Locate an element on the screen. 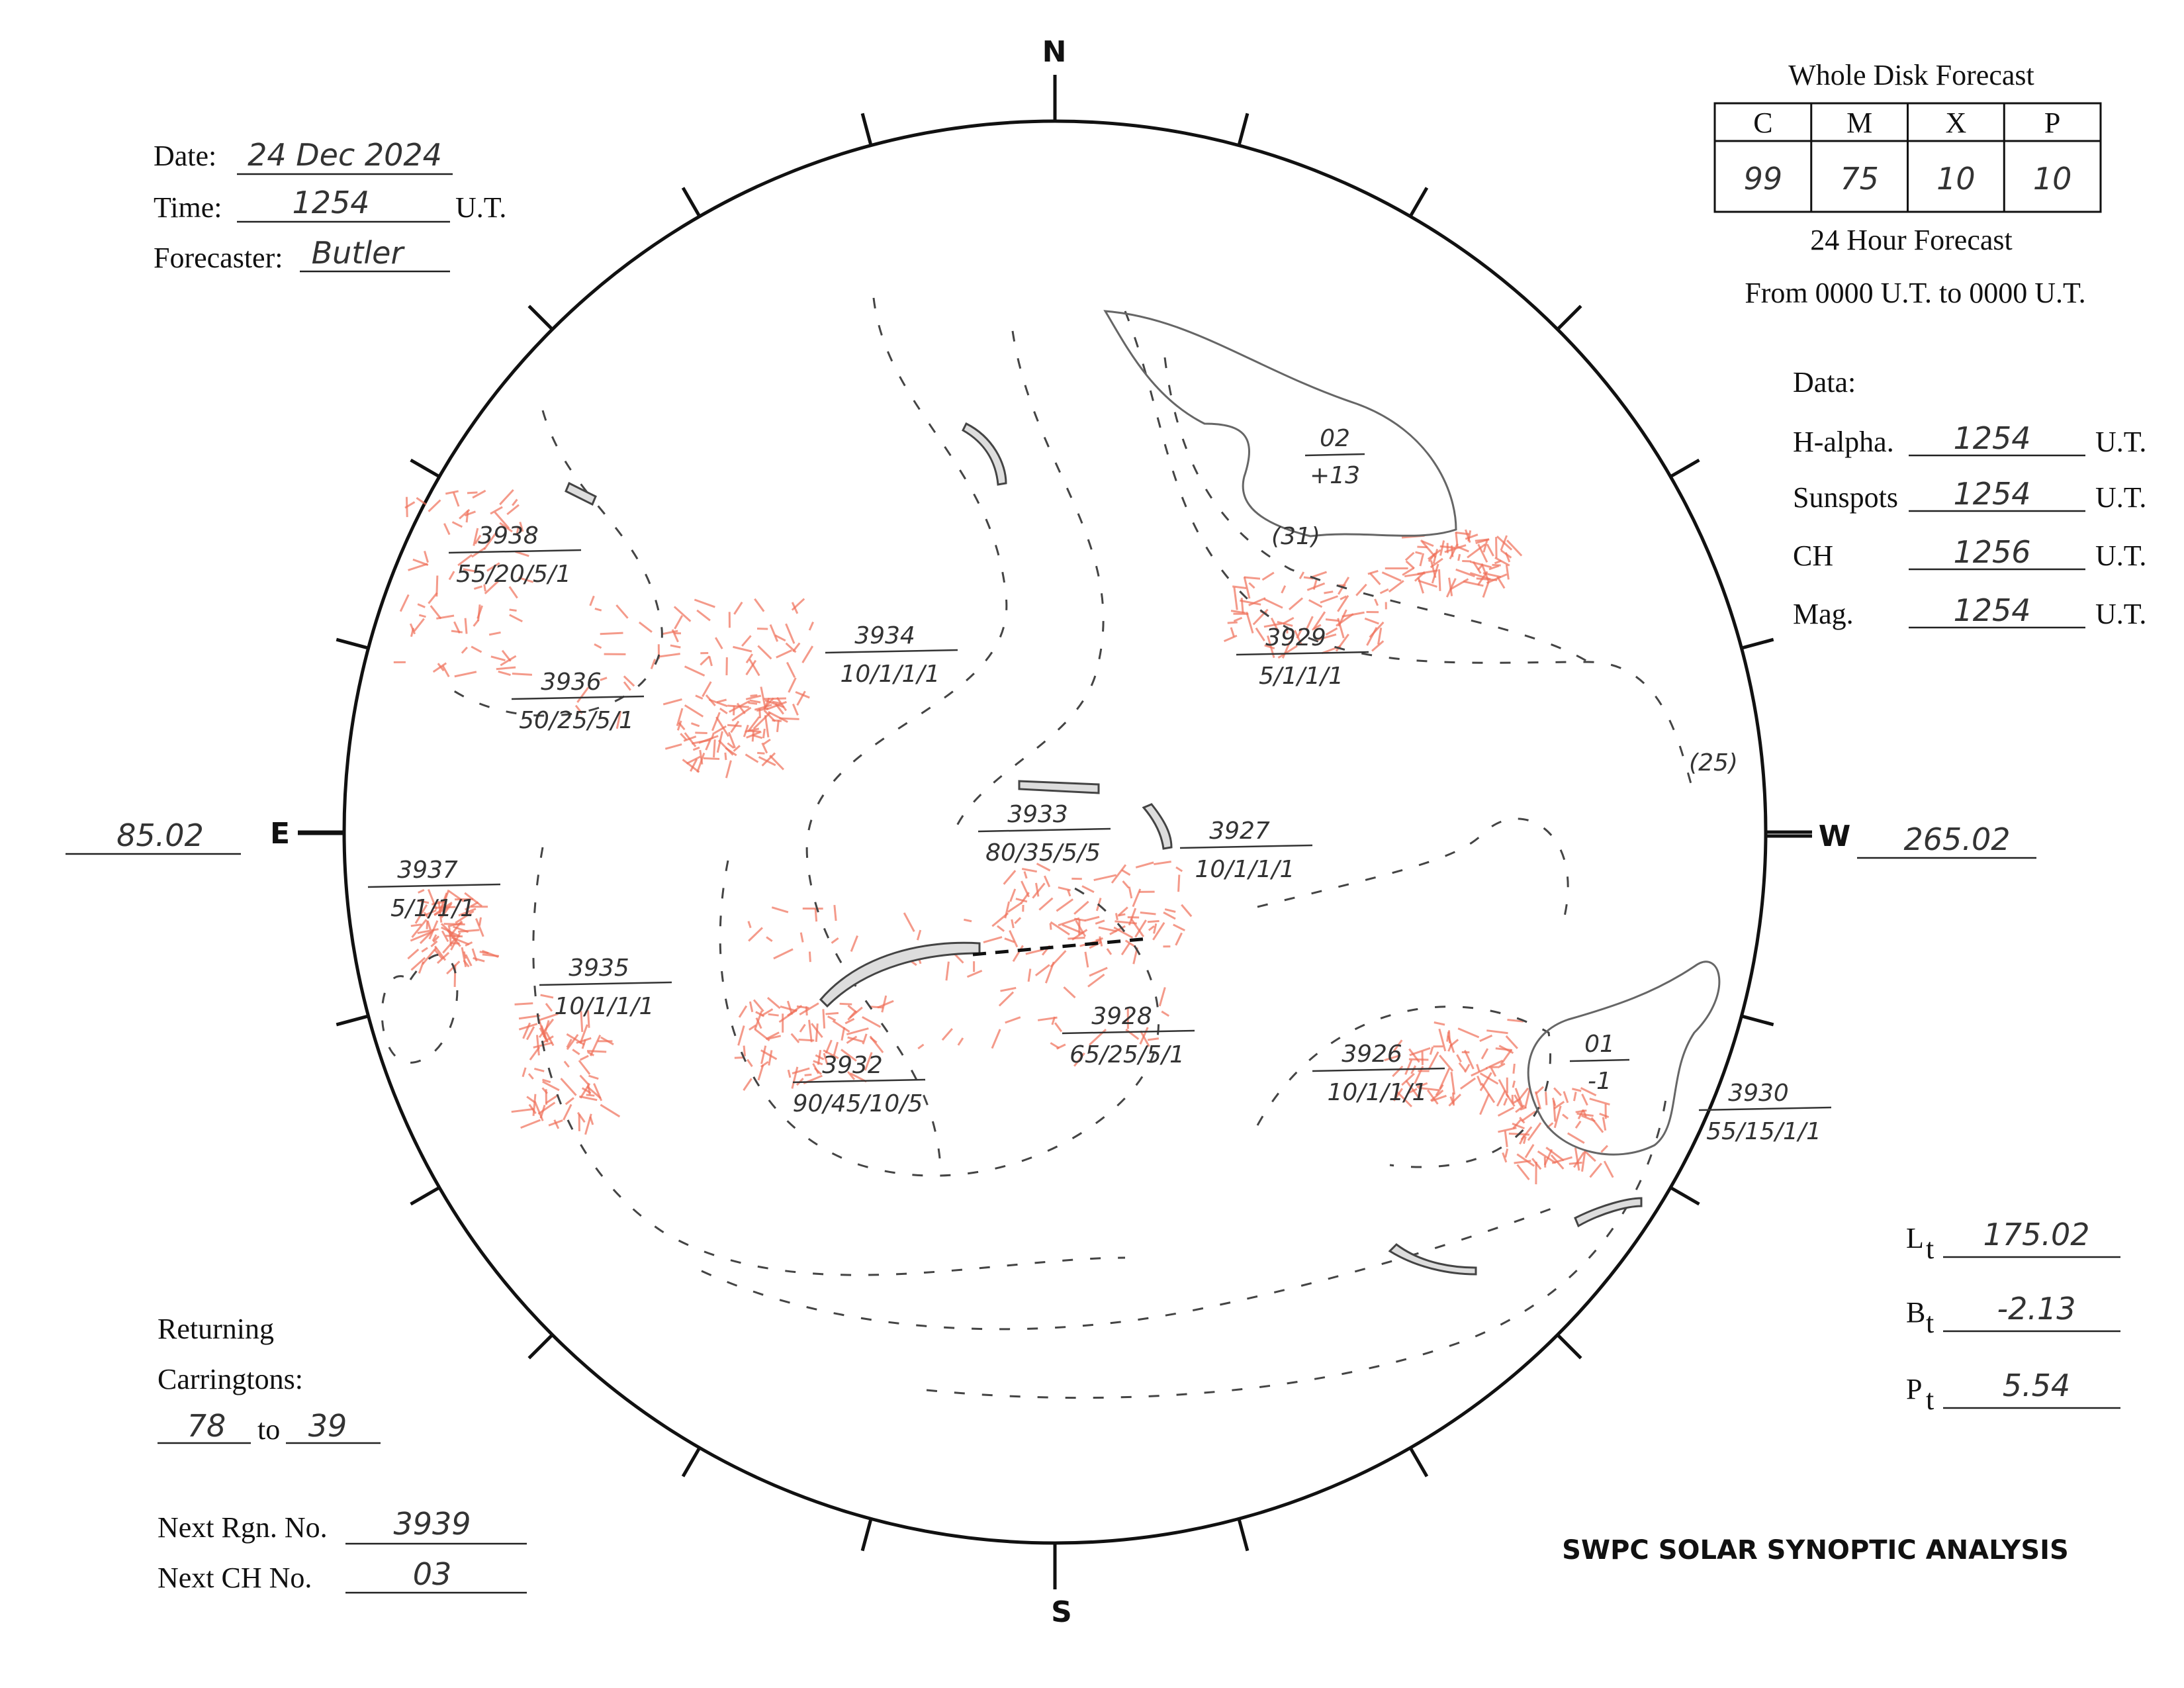  time-label: Time: is located at coordinates (188, 207).